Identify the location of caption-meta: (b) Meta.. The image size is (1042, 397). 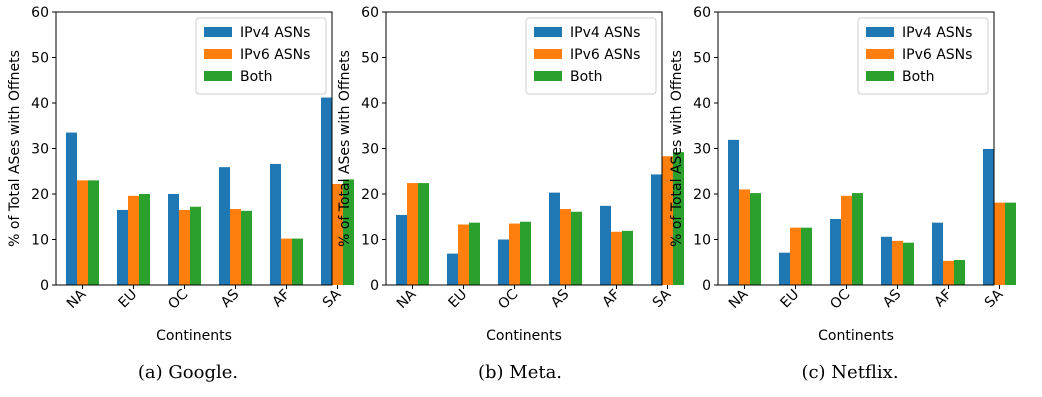
(520, 372).